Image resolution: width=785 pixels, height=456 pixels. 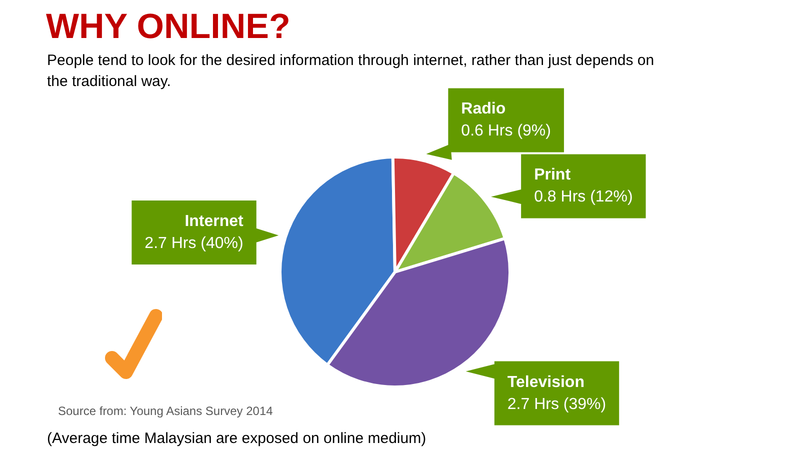 I want to click on text: (Average time Malaysian are exposed on online medium), so click(x=236, y=438).